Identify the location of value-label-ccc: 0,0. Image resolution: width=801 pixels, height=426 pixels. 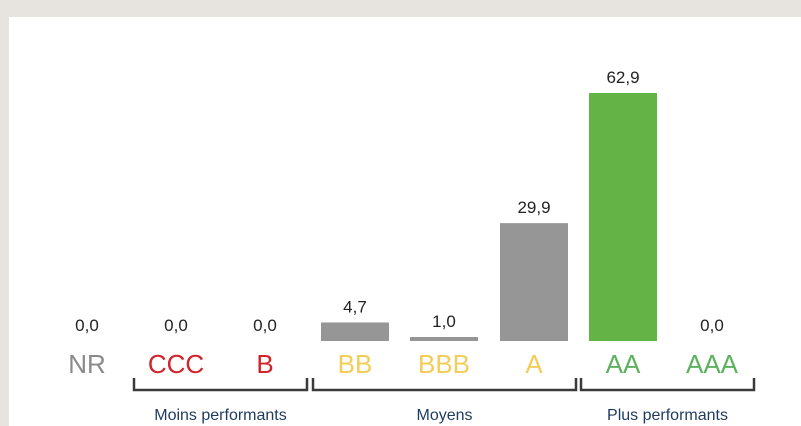
(176, 325).